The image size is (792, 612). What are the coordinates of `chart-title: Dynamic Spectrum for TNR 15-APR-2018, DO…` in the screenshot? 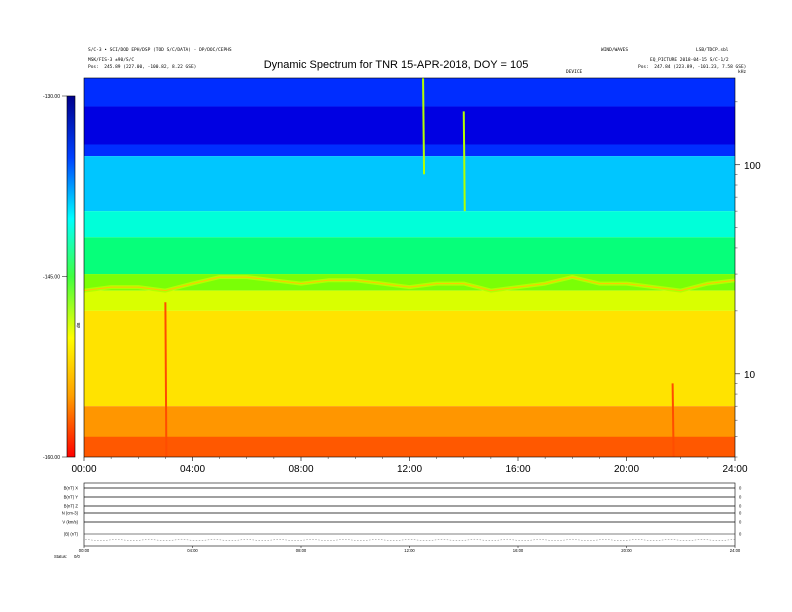 It's located at (396, 65).